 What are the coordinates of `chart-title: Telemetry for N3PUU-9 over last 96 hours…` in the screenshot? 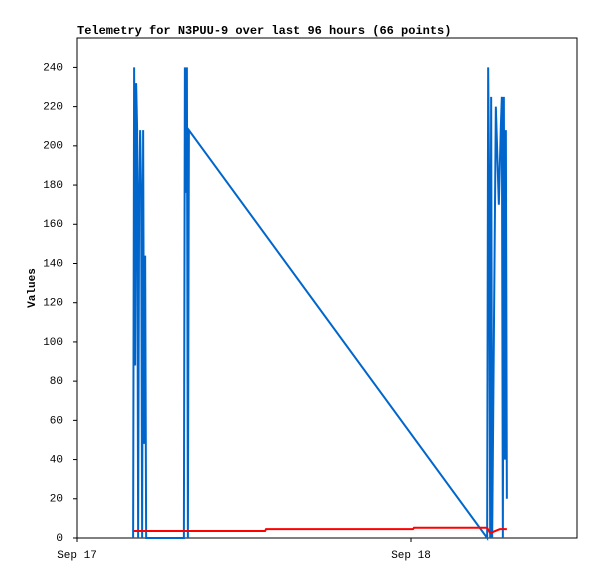 It's located at (264, 31).